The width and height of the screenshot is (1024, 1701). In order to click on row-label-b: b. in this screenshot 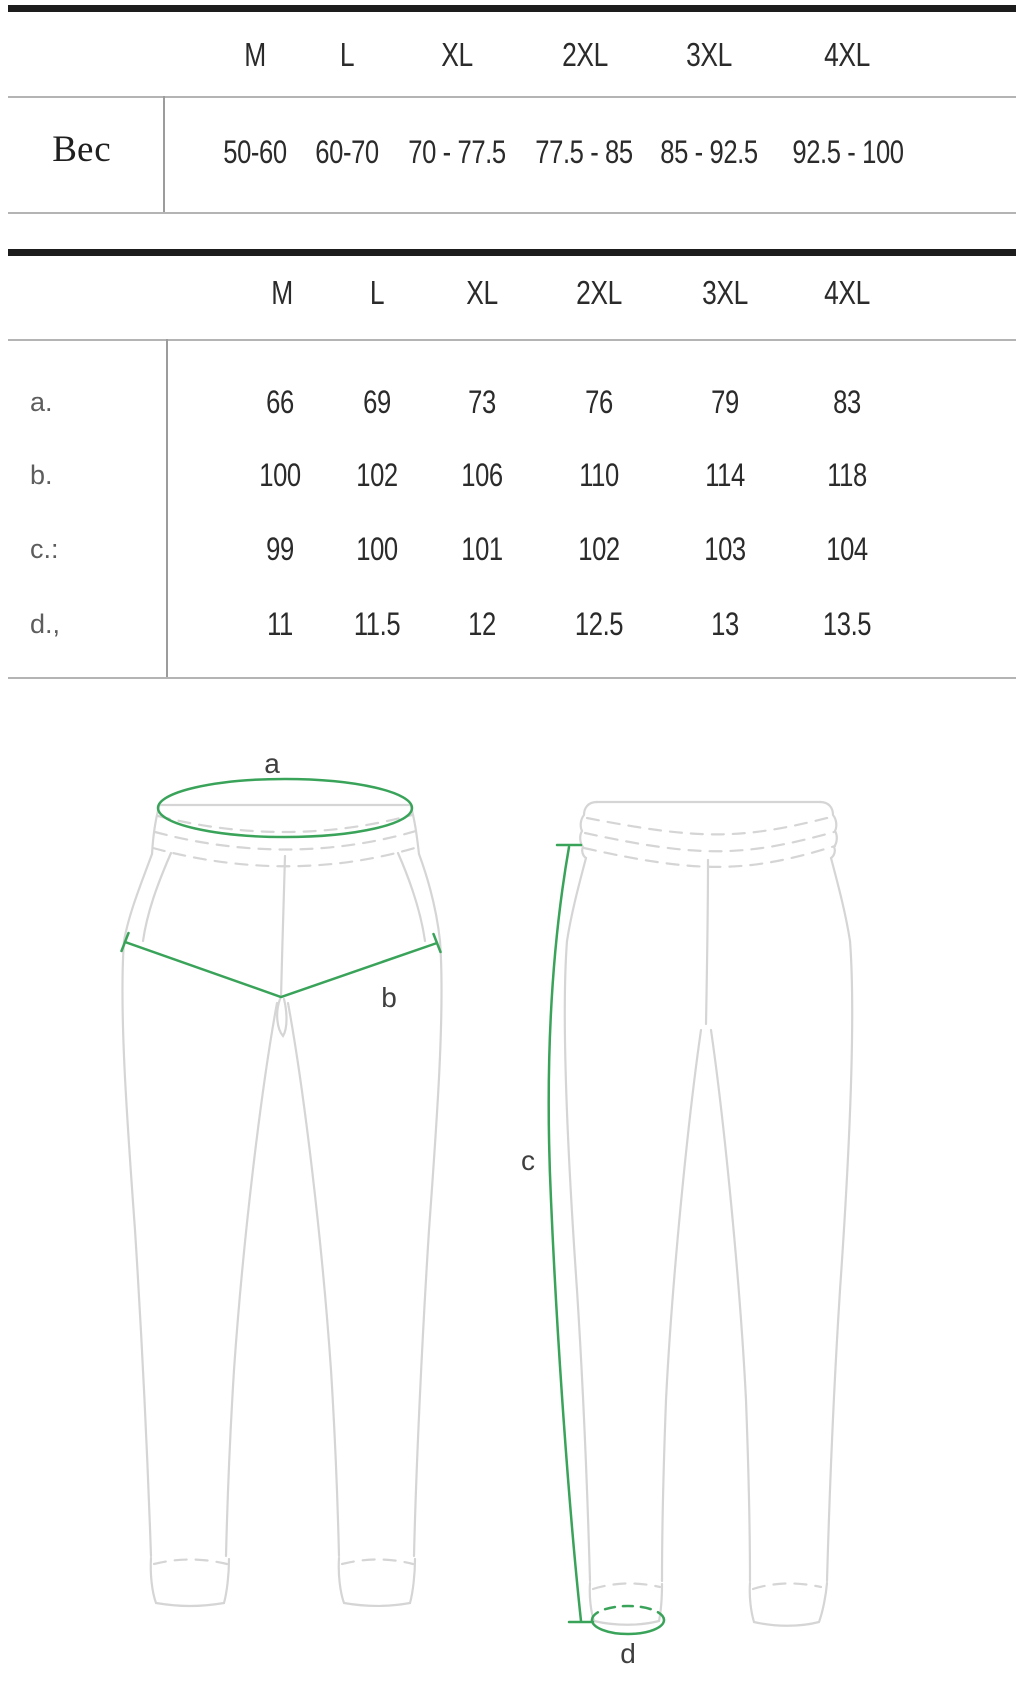, I will do `click(41, 475)`.